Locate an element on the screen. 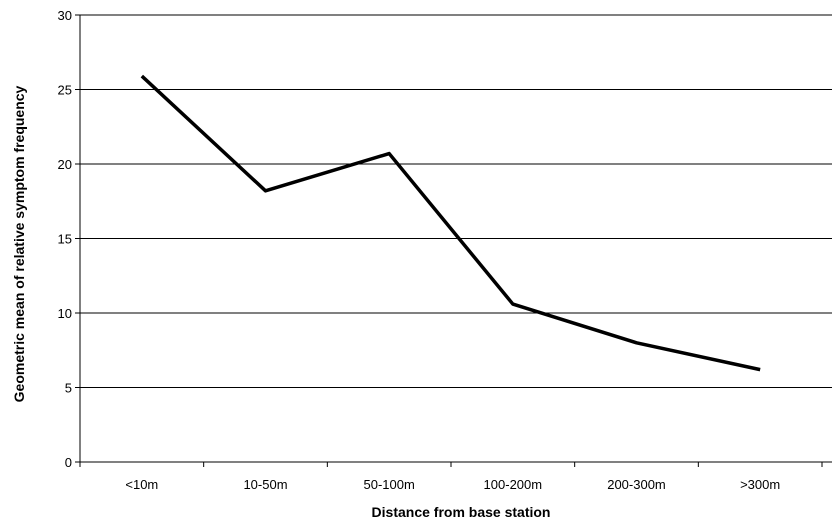 This screenshot has width=832, height=524. y-tick-label: 5 is located at coordinates (68, 388).